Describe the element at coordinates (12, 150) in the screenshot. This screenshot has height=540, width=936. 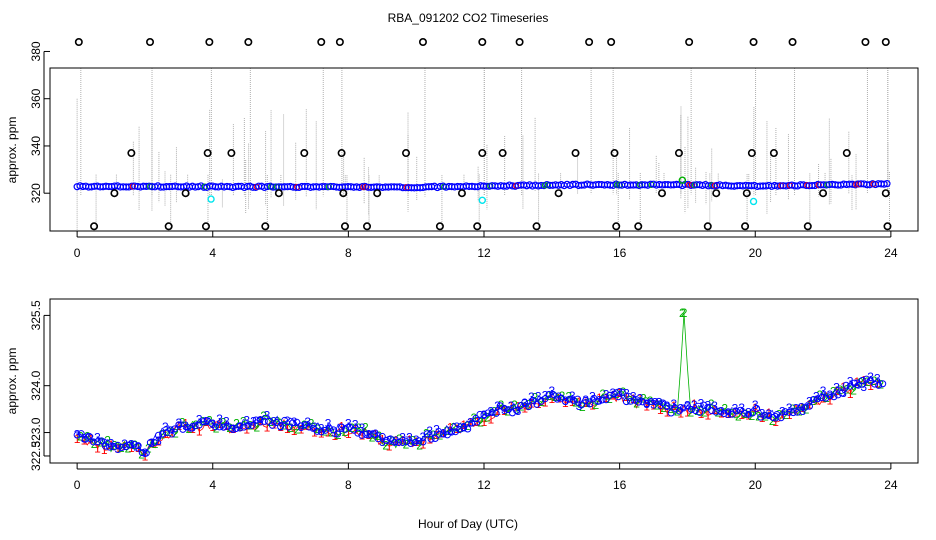
I see `top-y-axis-label: approx. ppm` at that location.